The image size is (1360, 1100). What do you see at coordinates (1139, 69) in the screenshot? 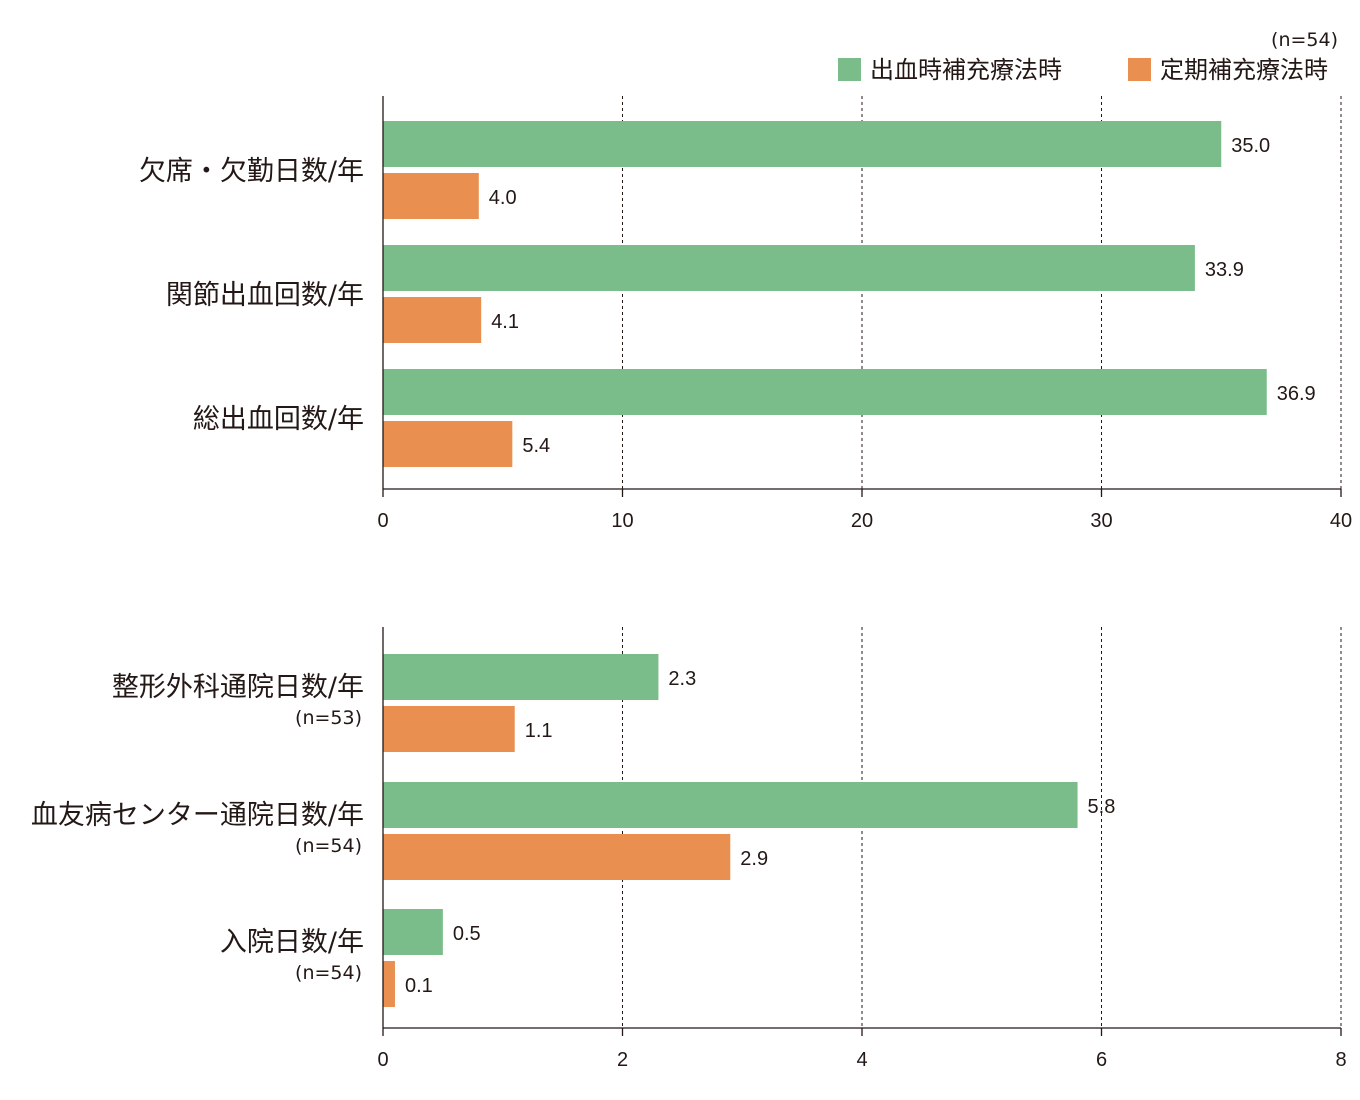
I see `legend-swatch-prophylaxis` at bounding box center [1139, 69].